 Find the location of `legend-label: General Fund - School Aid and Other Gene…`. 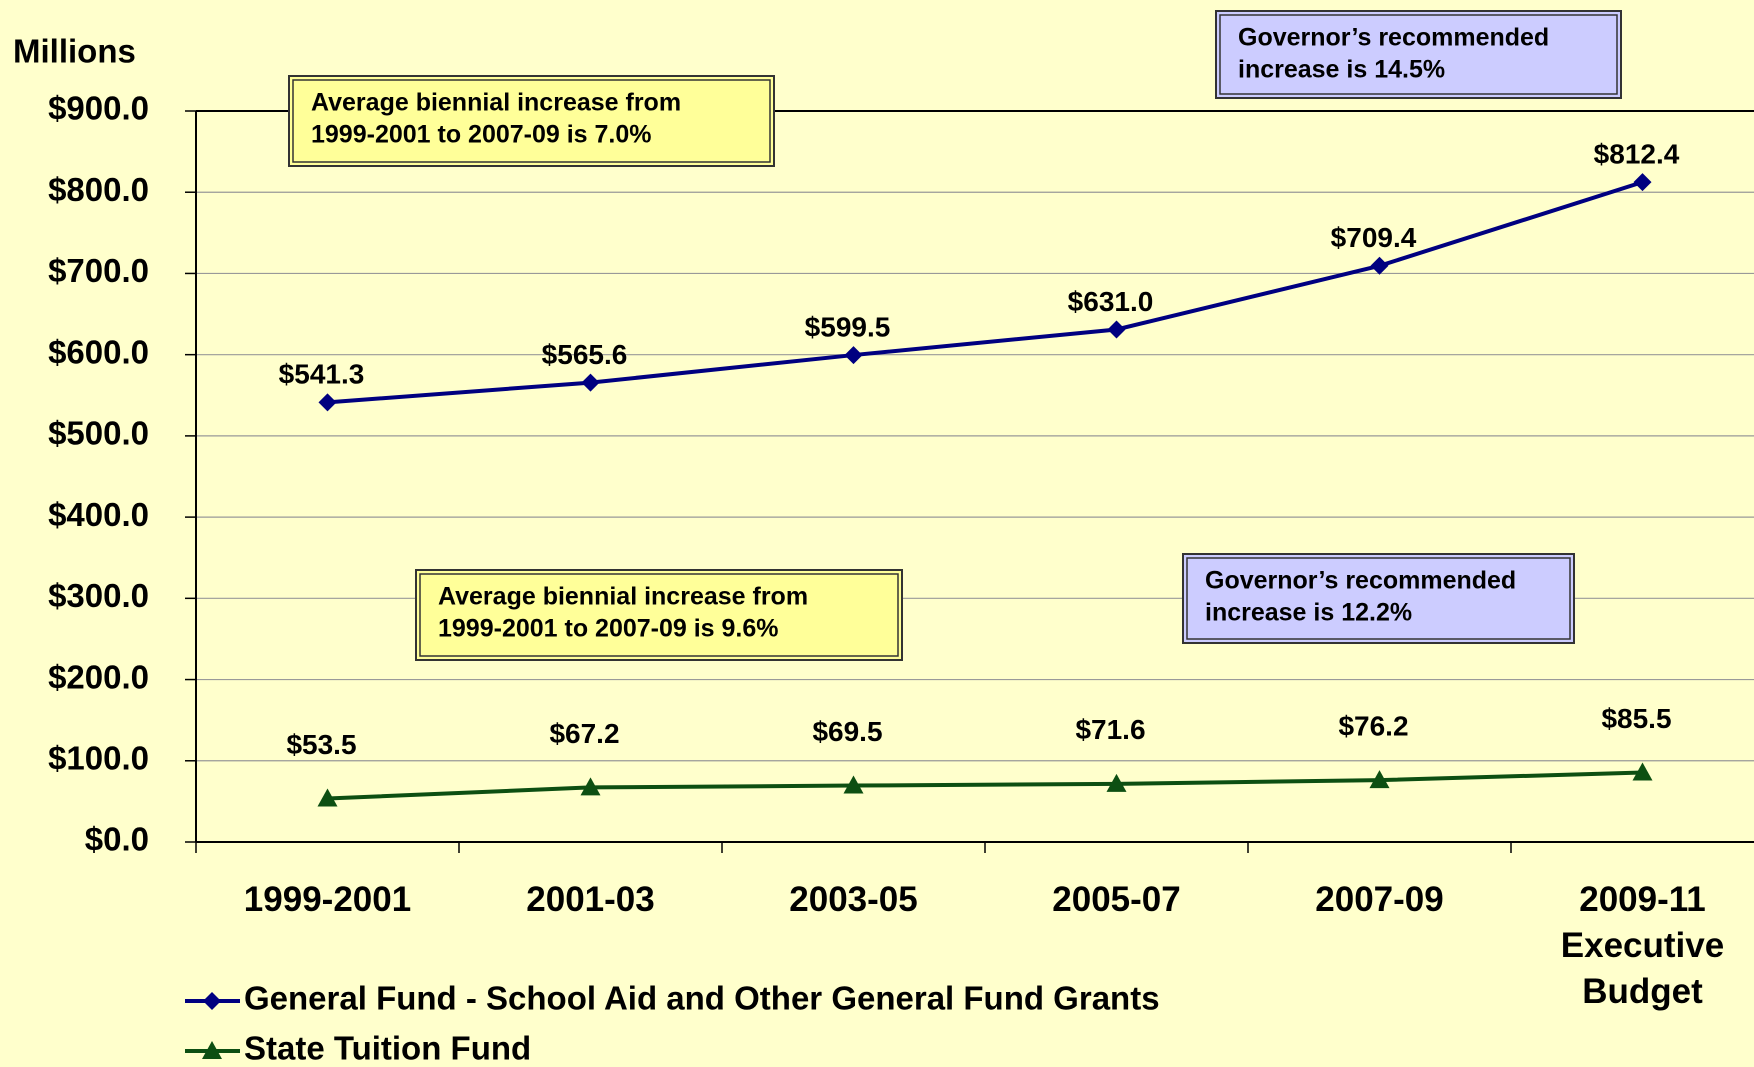

legend-label: General Fund - School Aid and Other Gene… is located at coordinates (702, 998).